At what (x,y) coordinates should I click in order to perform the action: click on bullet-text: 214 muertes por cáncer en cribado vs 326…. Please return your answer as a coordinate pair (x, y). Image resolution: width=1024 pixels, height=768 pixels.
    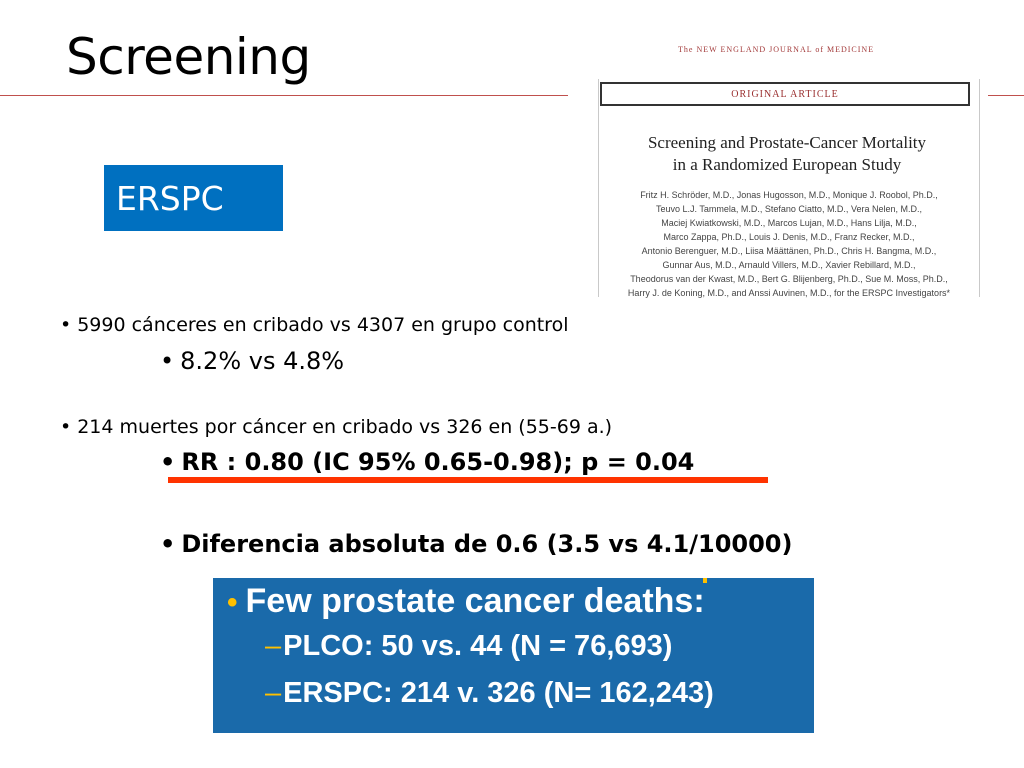
    Looking at the image, I should click on (345, 427).